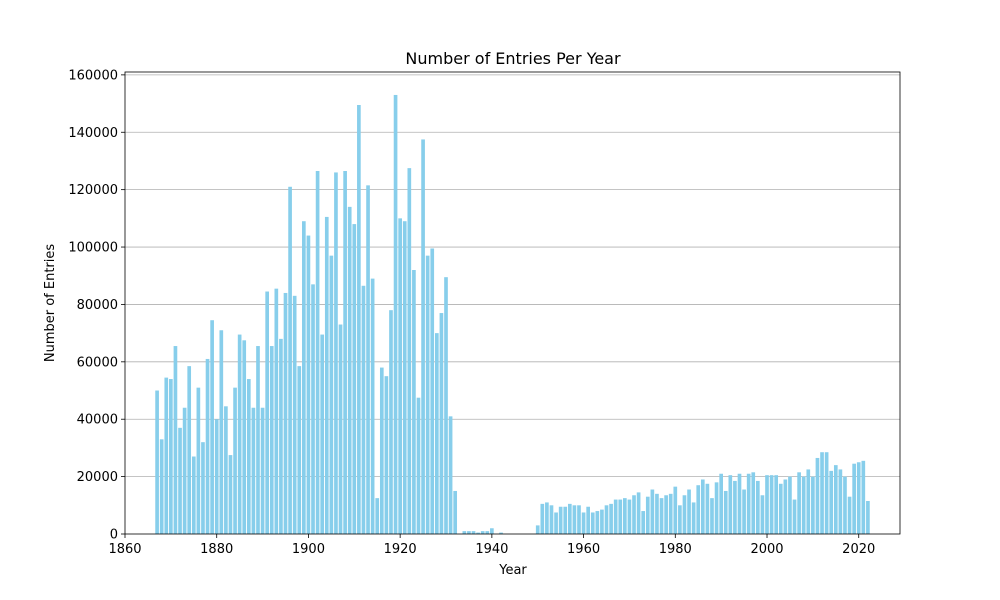 Image resolution: width=1000 pixels, height=600 pixels. What do you see at coordinates (93, 190) in the screenshot?
I see `y-tick-label: 120000` at bounding box center [93, 190].